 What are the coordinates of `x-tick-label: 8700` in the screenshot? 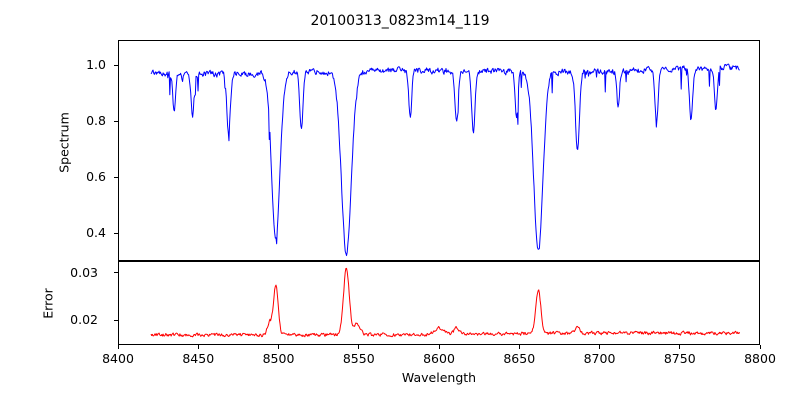 It's located at (599, 358).